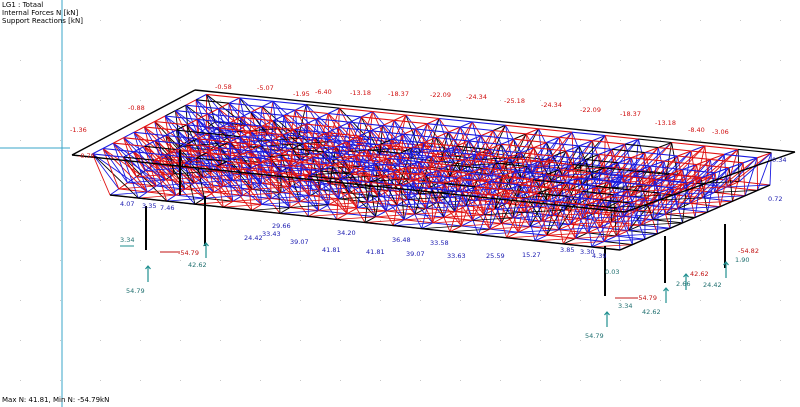 The width and height of the screenshot is (800, 407). Describe the element at coordinates (127, 240) in the screenshot. I see `support-reaction: 3.34` at that location.